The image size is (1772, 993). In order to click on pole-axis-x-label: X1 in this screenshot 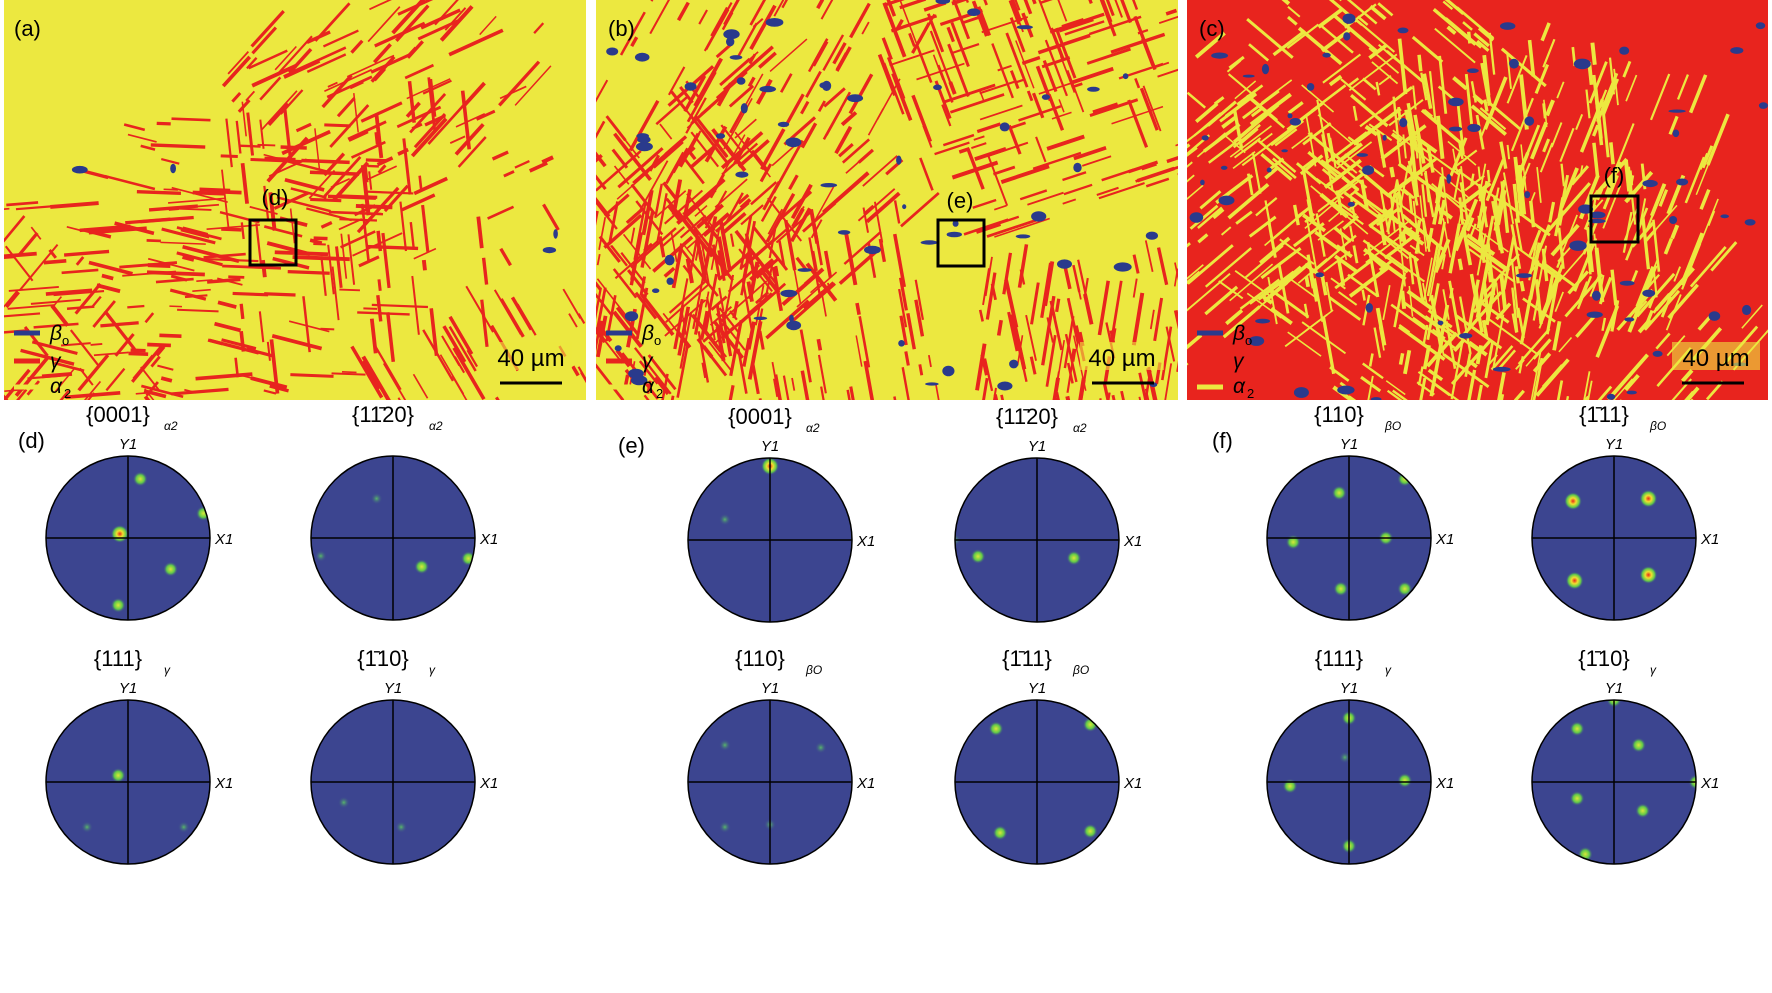, I will do `click(488, 539)`.